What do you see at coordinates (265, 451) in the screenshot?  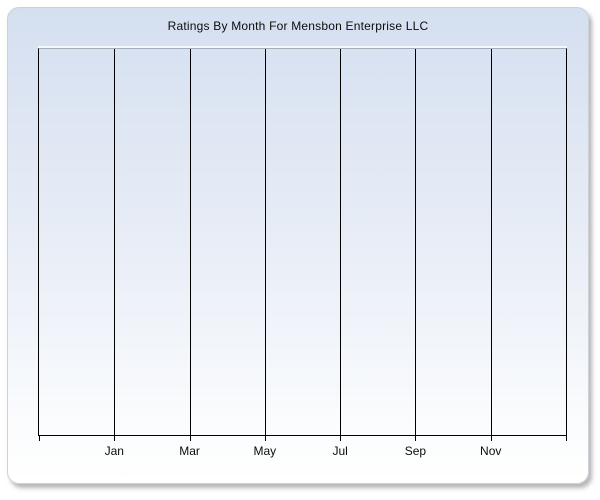 I see `x-axis-label: May` at bounding box center [265, 451].